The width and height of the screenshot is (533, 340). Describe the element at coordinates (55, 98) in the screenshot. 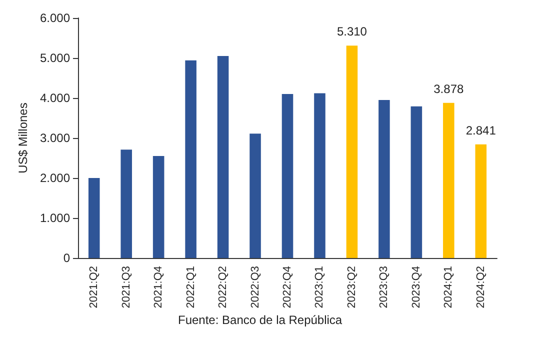

I see `y-tick-label: 4.000` at that location.